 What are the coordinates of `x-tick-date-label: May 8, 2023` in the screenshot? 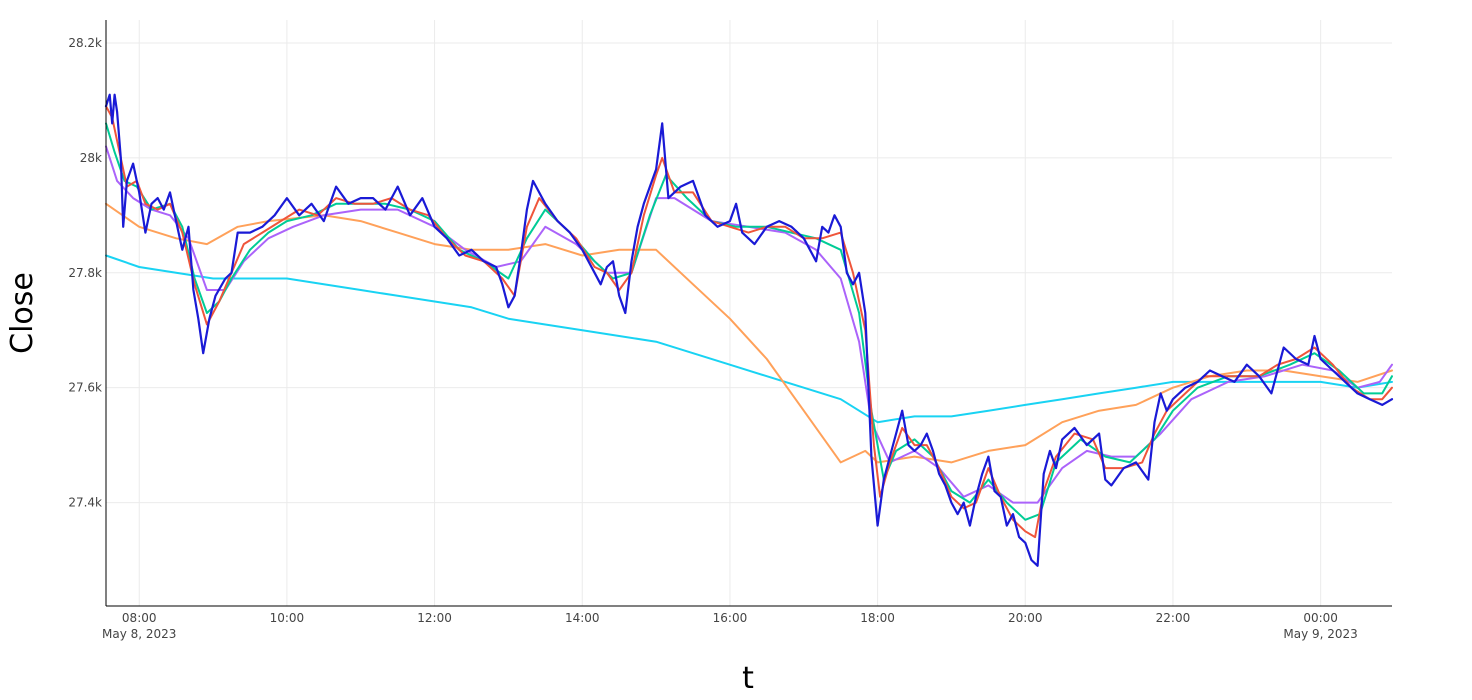 It's located at (139, 634).